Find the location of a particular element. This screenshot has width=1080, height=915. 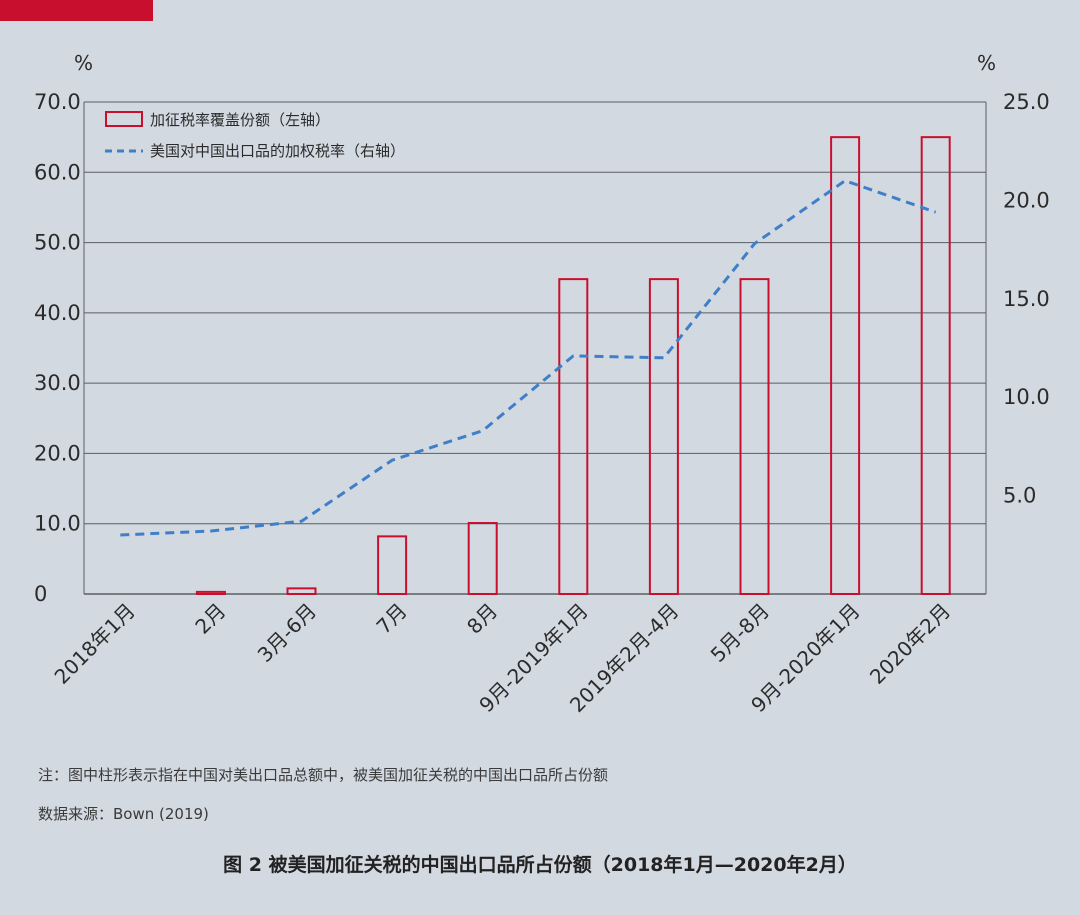

right-axis-unit: % is located at coordinates (986, 63).